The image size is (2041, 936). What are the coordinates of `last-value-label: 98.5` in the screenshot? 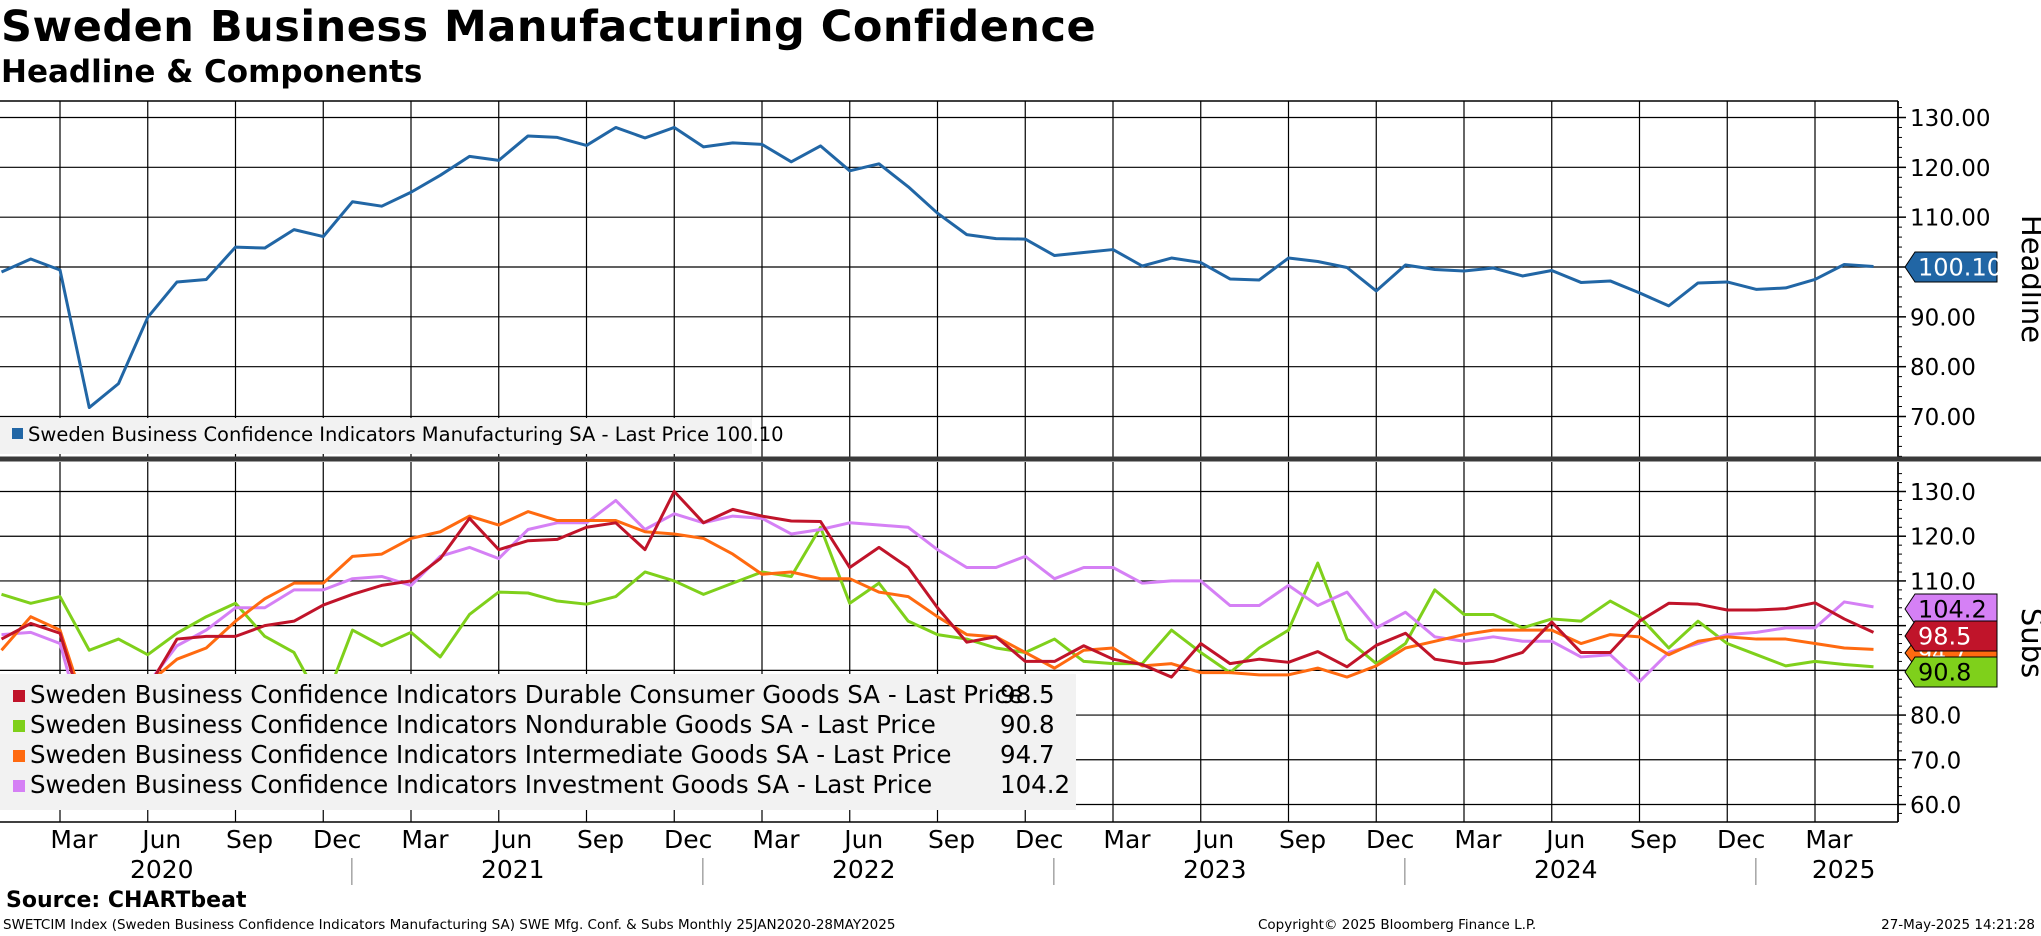 It's located at (1944, 637).